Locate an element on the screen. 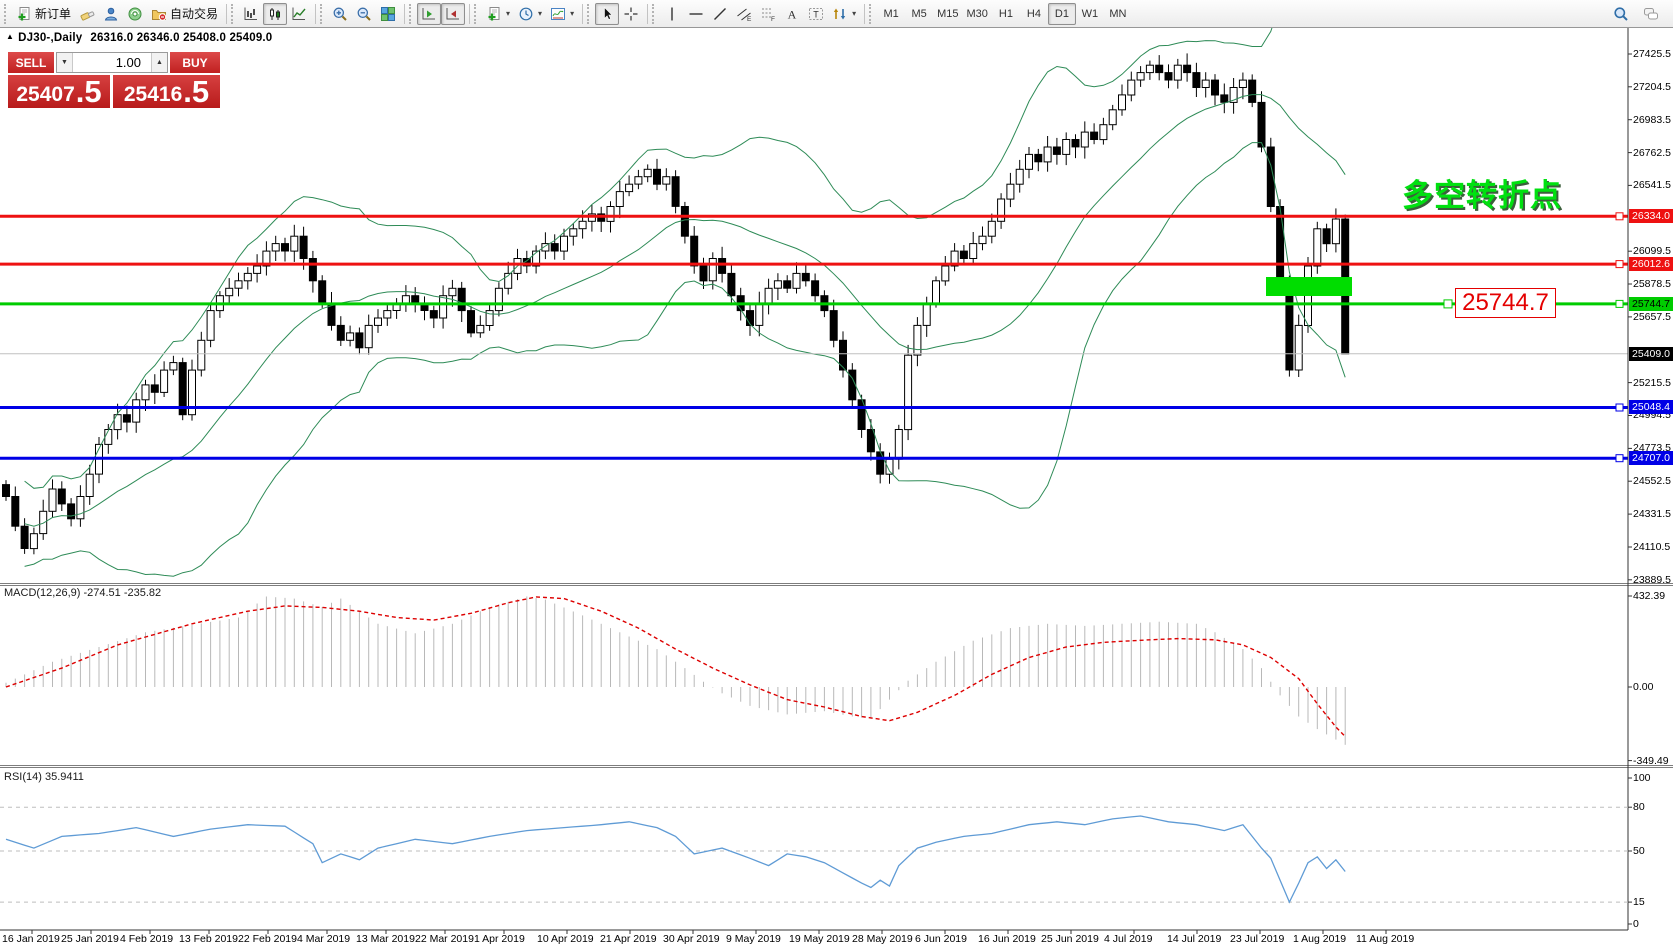  auto-scroll-icon is located at coordinates (429, 13).